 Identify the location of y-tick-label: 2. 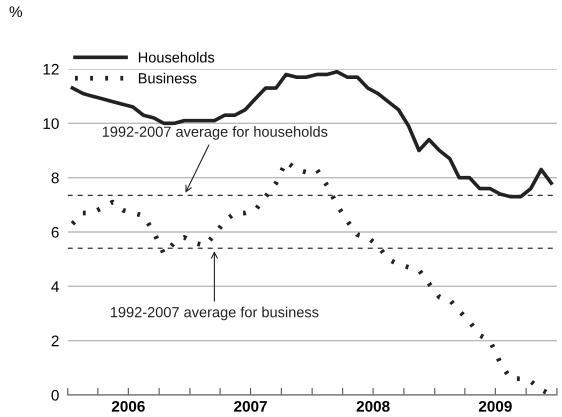
(55, 341).